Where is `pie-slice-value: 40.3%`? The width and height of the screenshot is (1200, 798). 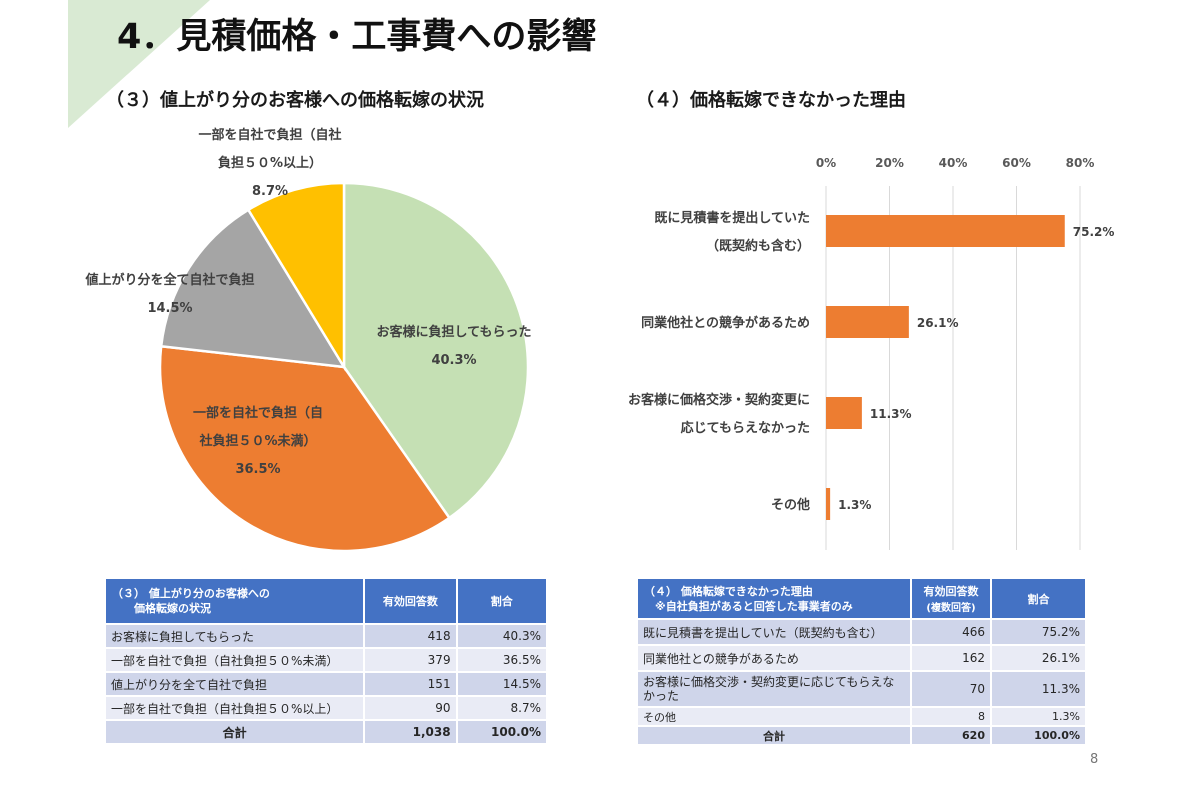 pie-slice-value: 40.3% is located at coordinates (453, 360).